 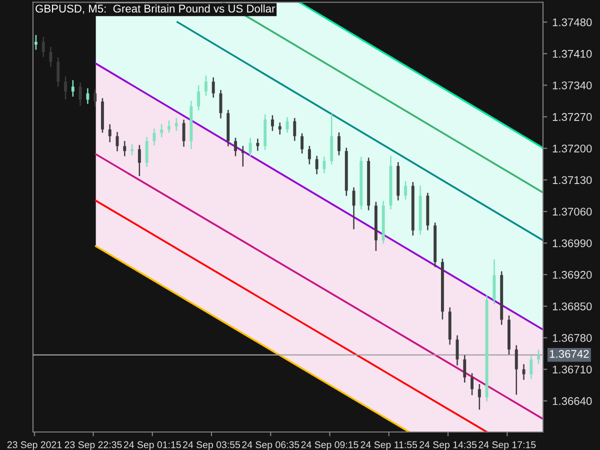 I want to click on x-tick-label: 24 Sep 03:55, so click(x=211, y=445).